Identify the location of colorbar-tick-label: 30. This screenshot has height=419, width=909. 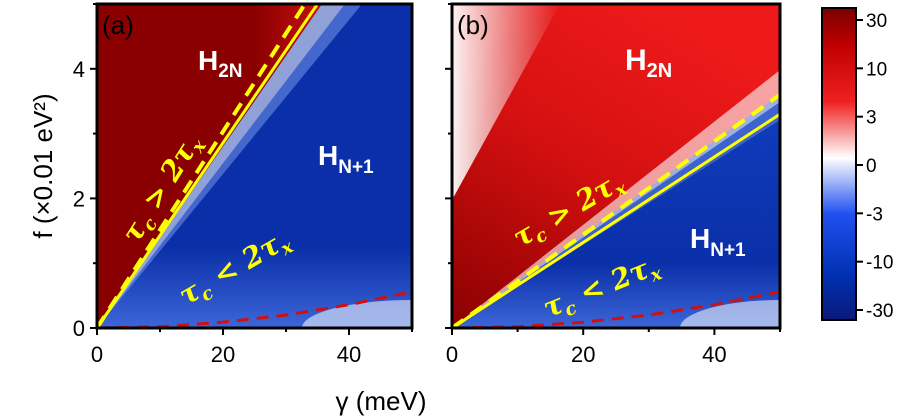
(876, 21).